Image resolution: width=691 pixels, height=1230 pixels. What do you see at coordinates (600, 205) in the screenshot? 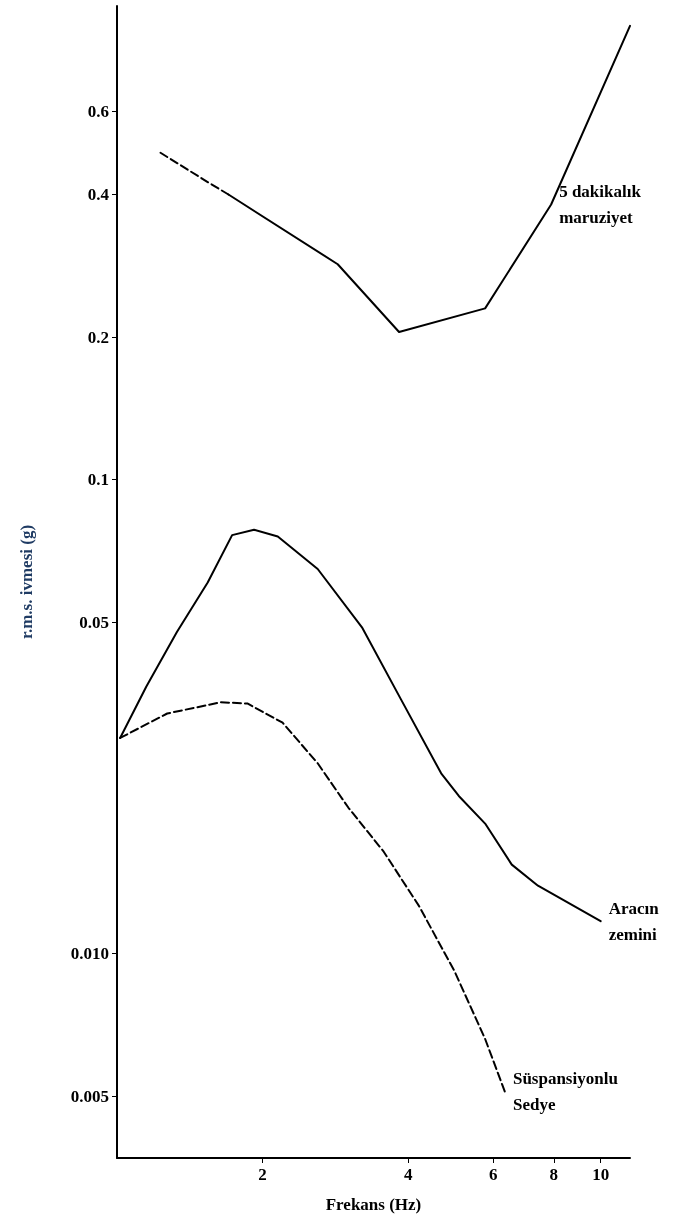
I see `series-label: 5 dakikalık maruziyet` at bounding box center [600, 205].